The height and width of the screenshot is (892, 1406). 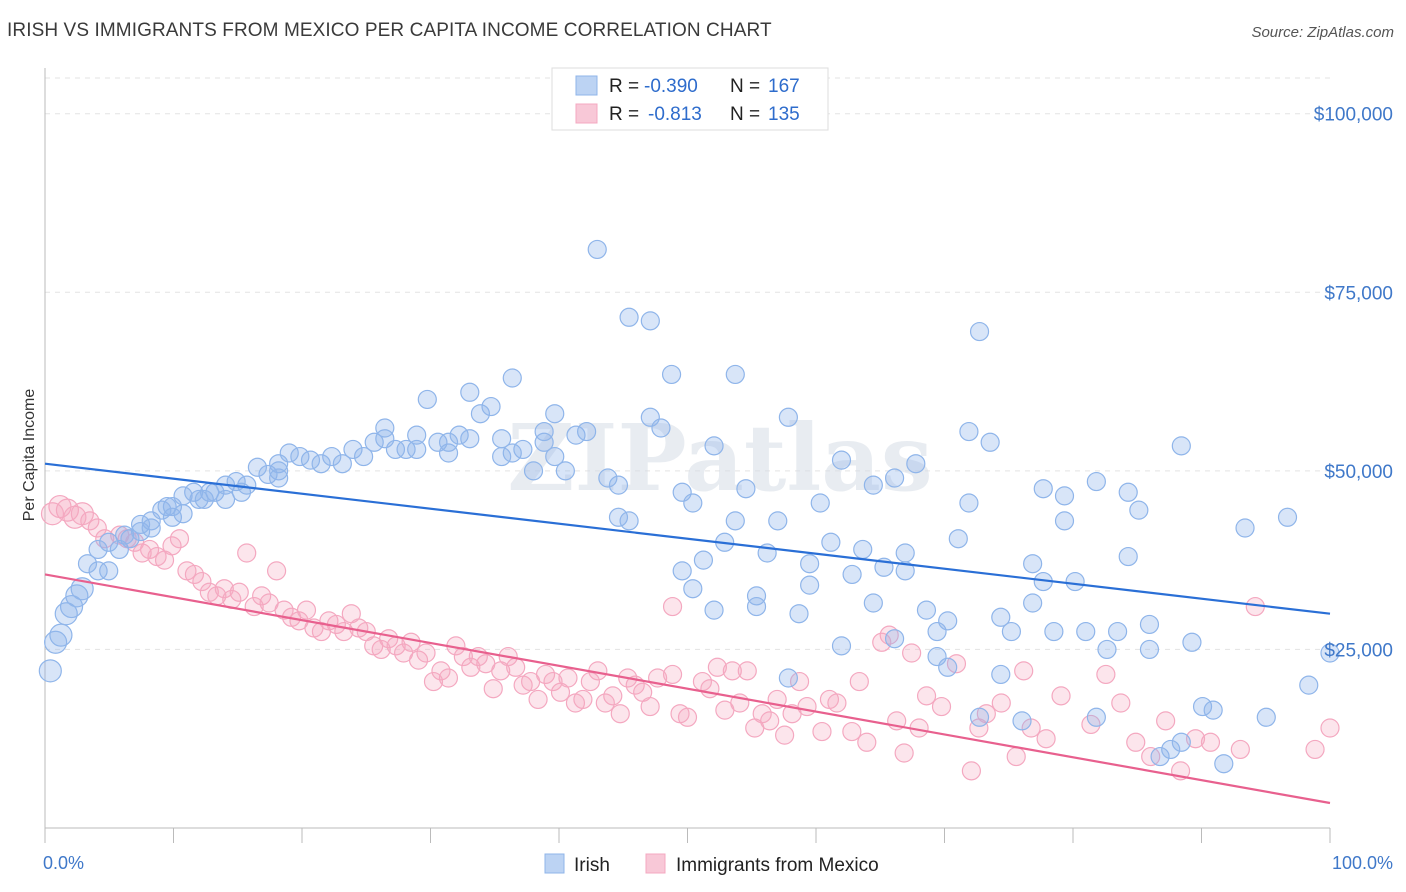 What do you see at coordinates (690, 99) in the screenshot?
I see `legend-box: R = -0.390 N = 167 R = -0.813 N = 135` at bounding box center [690, 99].